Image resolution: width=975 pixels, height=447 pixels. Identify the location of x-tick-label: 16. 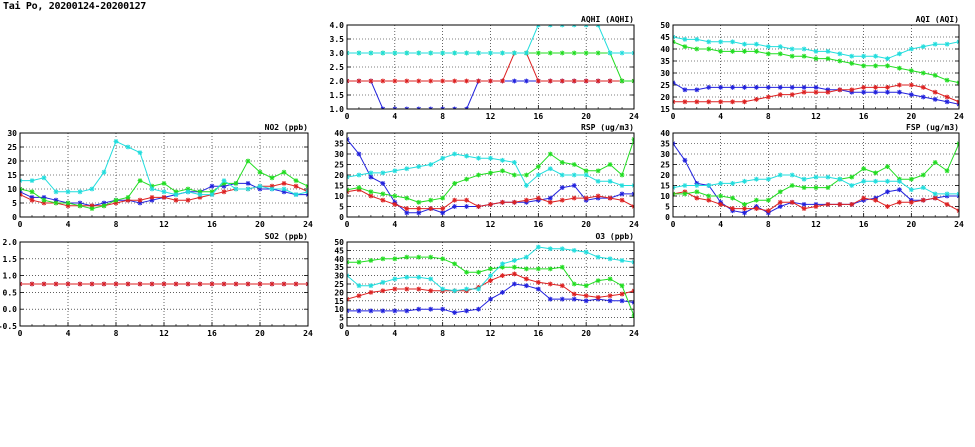
(864, 224).